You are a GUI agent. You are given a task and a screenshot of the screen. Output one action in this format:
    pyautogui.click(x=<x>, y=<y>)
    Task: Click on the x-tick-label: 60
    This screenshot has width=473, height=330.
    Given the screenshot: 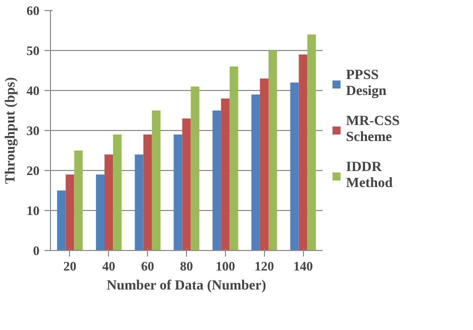 What is the action you would take?
    pyautogui.click(x=147, y=266)
    